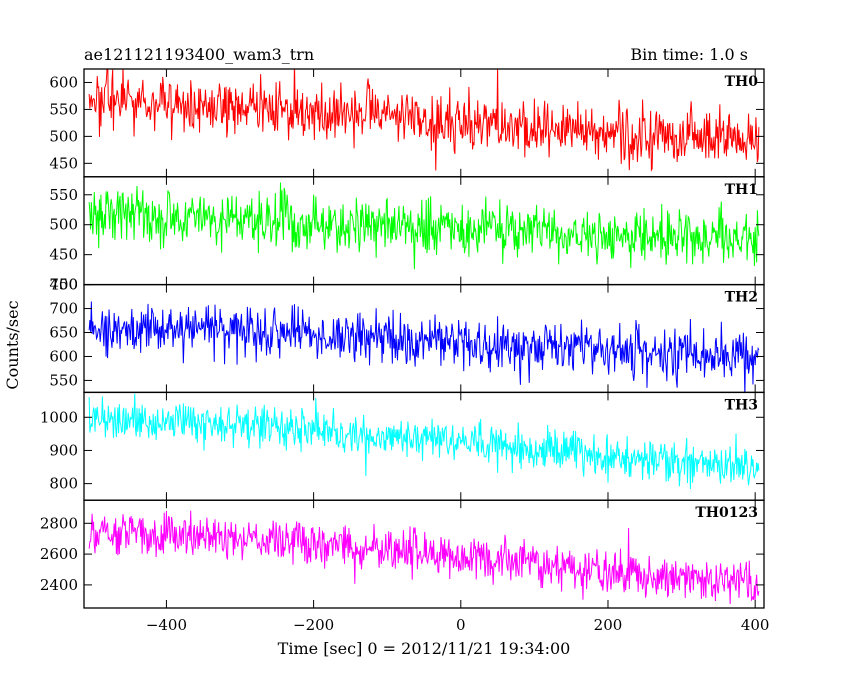 The width and height of the screenshot is (850, 680). I want to click on x-tick-label: 0, so click(461, 625).